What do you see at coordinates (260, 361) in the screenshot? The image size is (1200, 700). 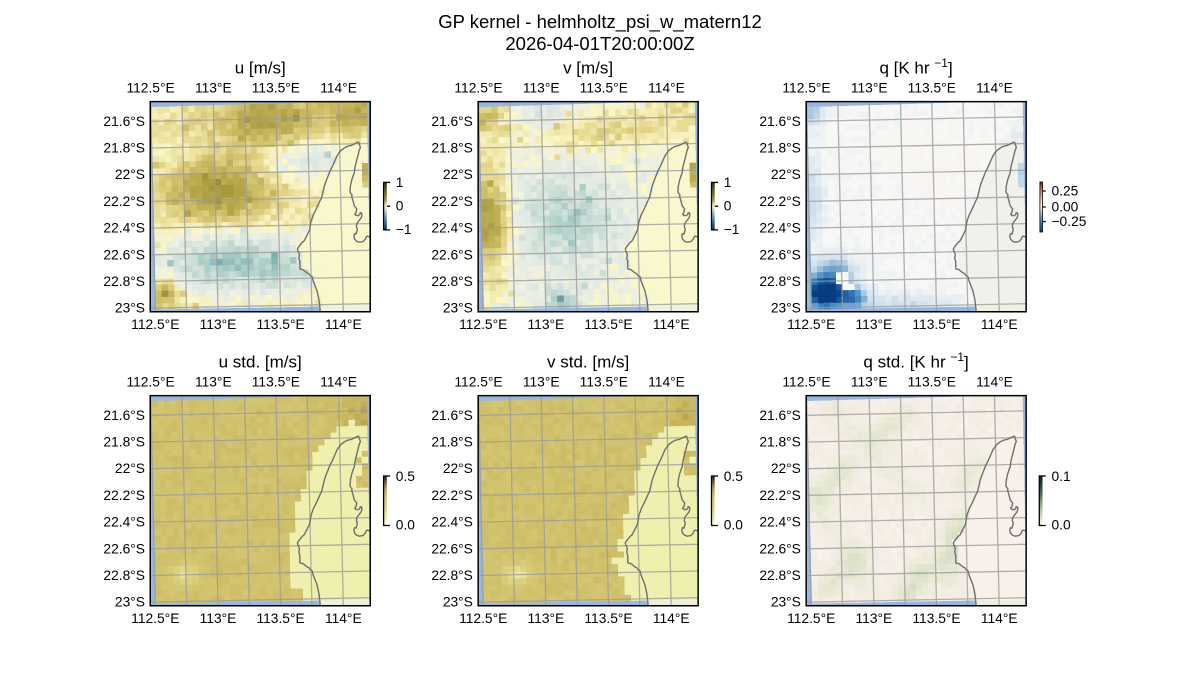 I see `svg-text: u std. [m/s]` at bounding box center [260, 361].